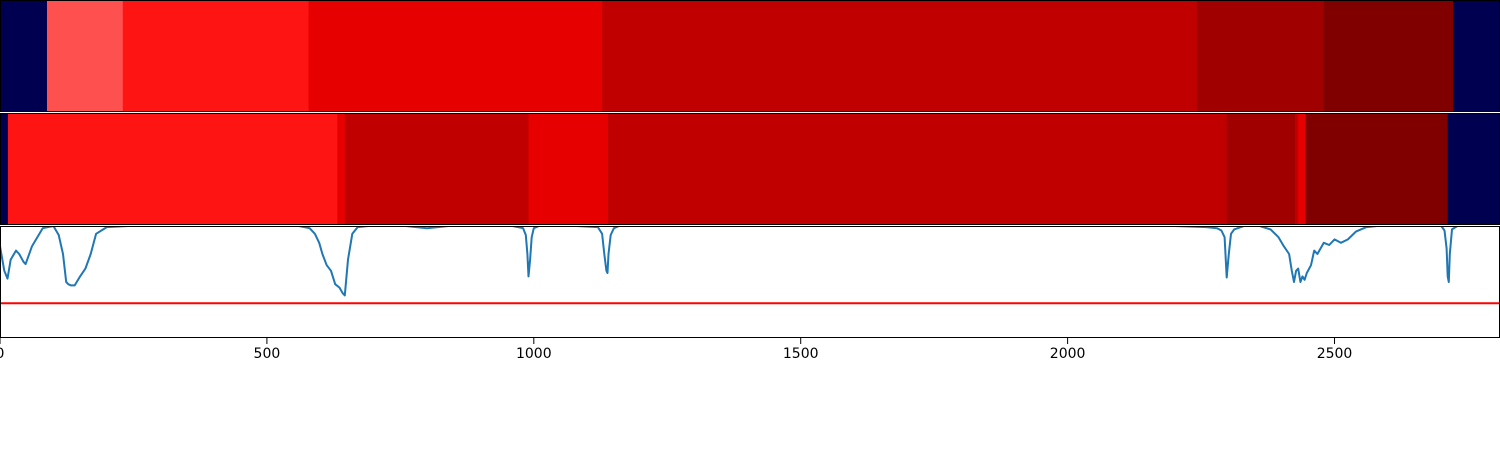 Image resolution: width=1500 pixels, height=454 pixels. What do you see at coordinates (2, 354) in the screenshot?
I see `x-tick-label: 0` at bounding box center [2, 354].